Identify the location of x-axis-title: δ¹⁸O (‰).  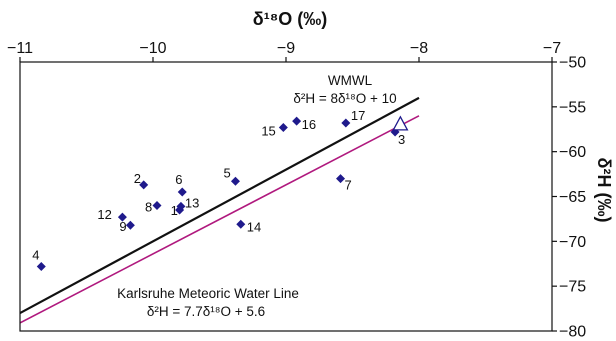
(290, 19).